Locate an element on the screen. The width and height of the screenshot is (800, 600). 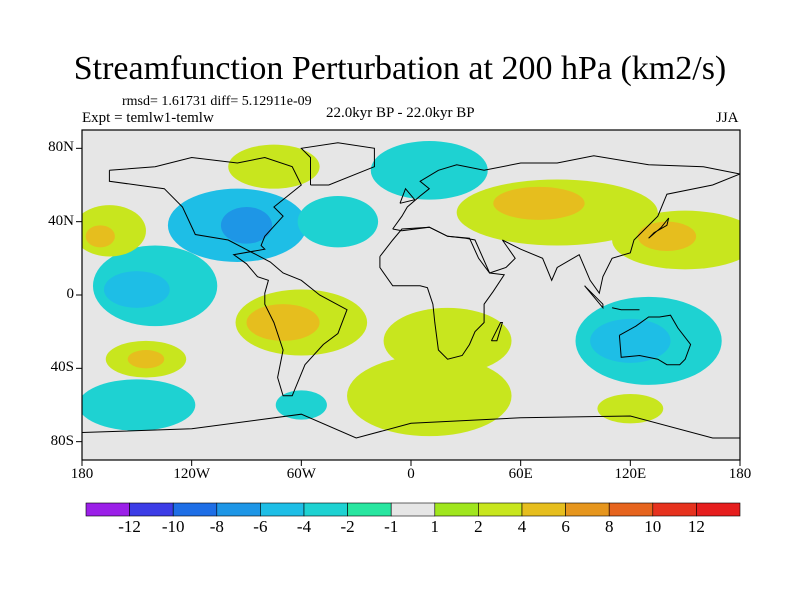
lon-tick-label: 0 is located at coordinates (411, 474).